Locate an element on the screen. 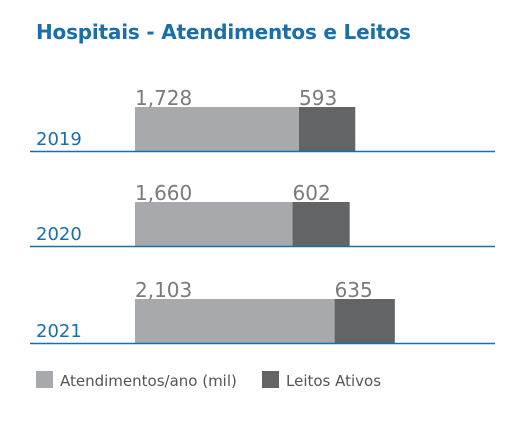 The width and height of the screenshot is (529, 425). bar-atendimentos-2019 is located at coordinates (217, 129).